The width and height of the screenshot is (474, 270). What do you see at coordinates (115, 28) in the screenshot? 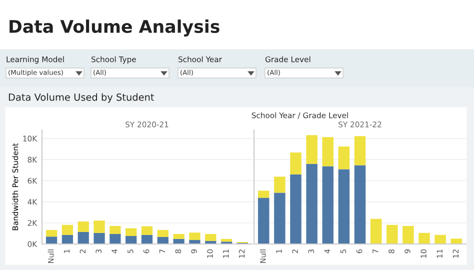
I see `text: Data Volume Analysis` at bounding box center [115, 28].